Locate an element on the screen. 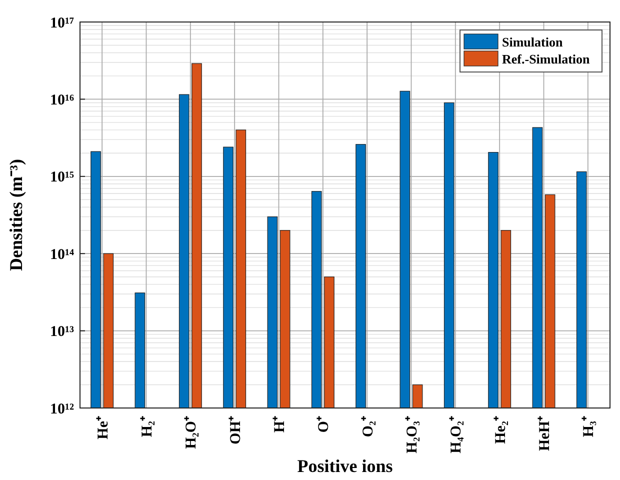  x-tick-label: HeH⁺ is located at coordinates (545, 433).